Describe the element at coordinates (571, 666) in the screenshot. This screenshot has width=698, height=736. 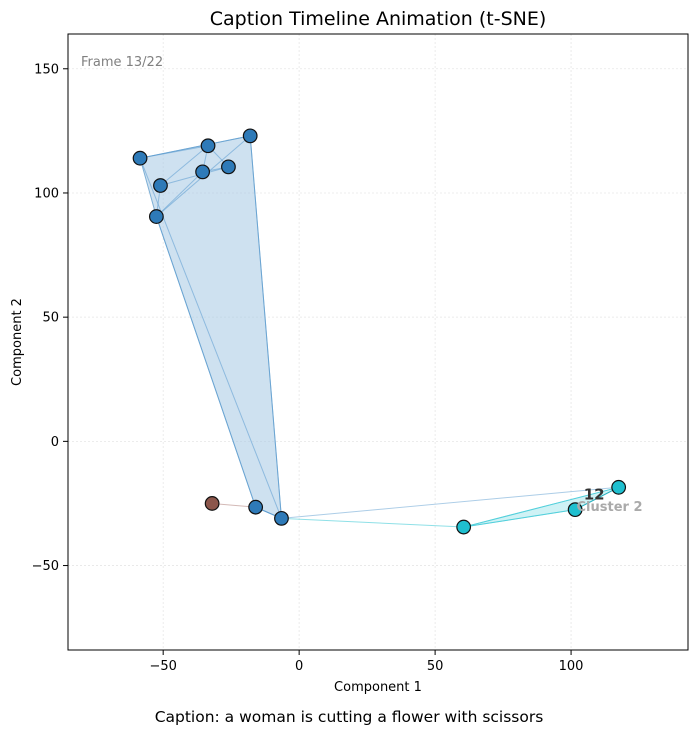
I see `x-tick-label: 100` at that location.